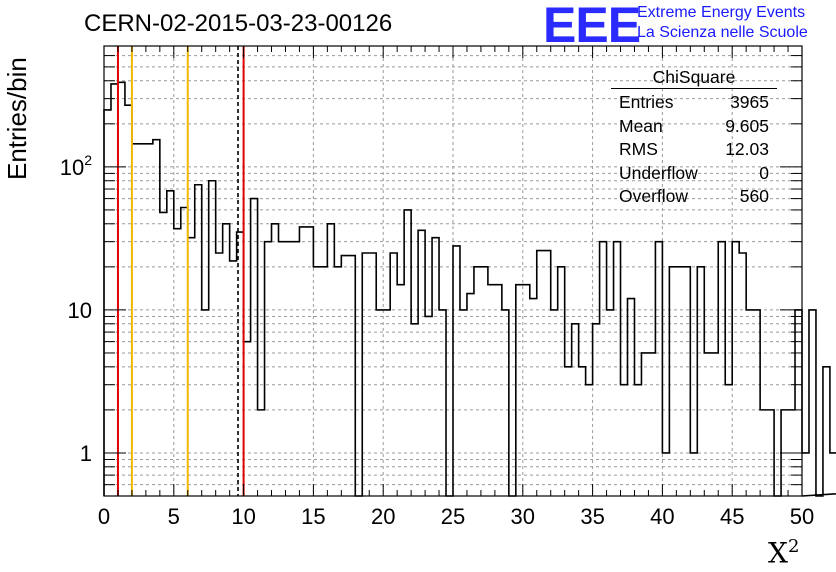 This screenshot has width=836, height=572. I want to click on stats-row: RMS 12.03, so click(694, 150).